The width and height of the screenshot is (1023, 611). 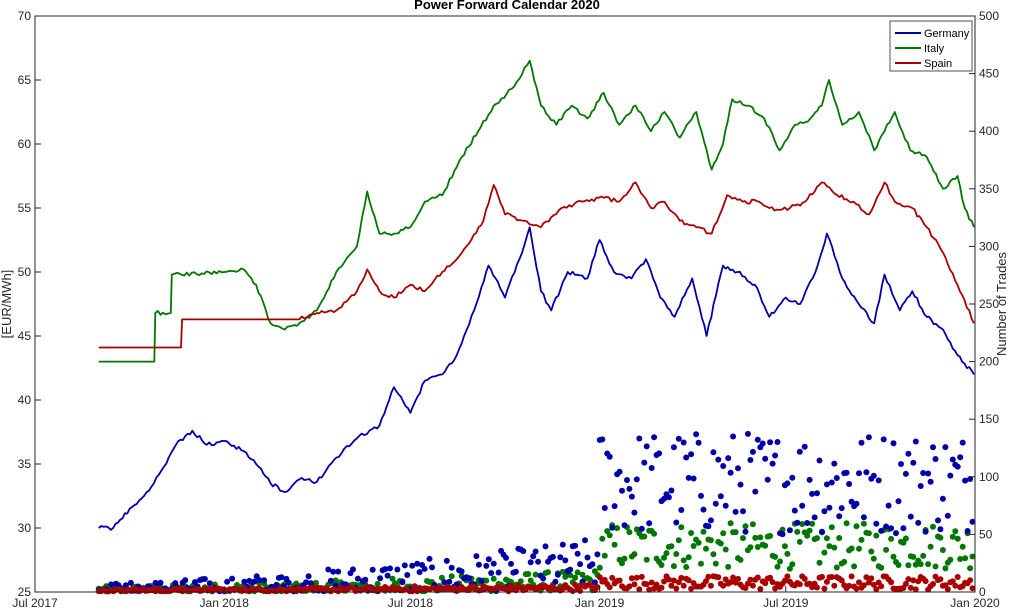 What do you see at coordinates (35, 603) in the screenshot?
I see `x-tick-label: Jul 2017` at bounding box center [35, 603].